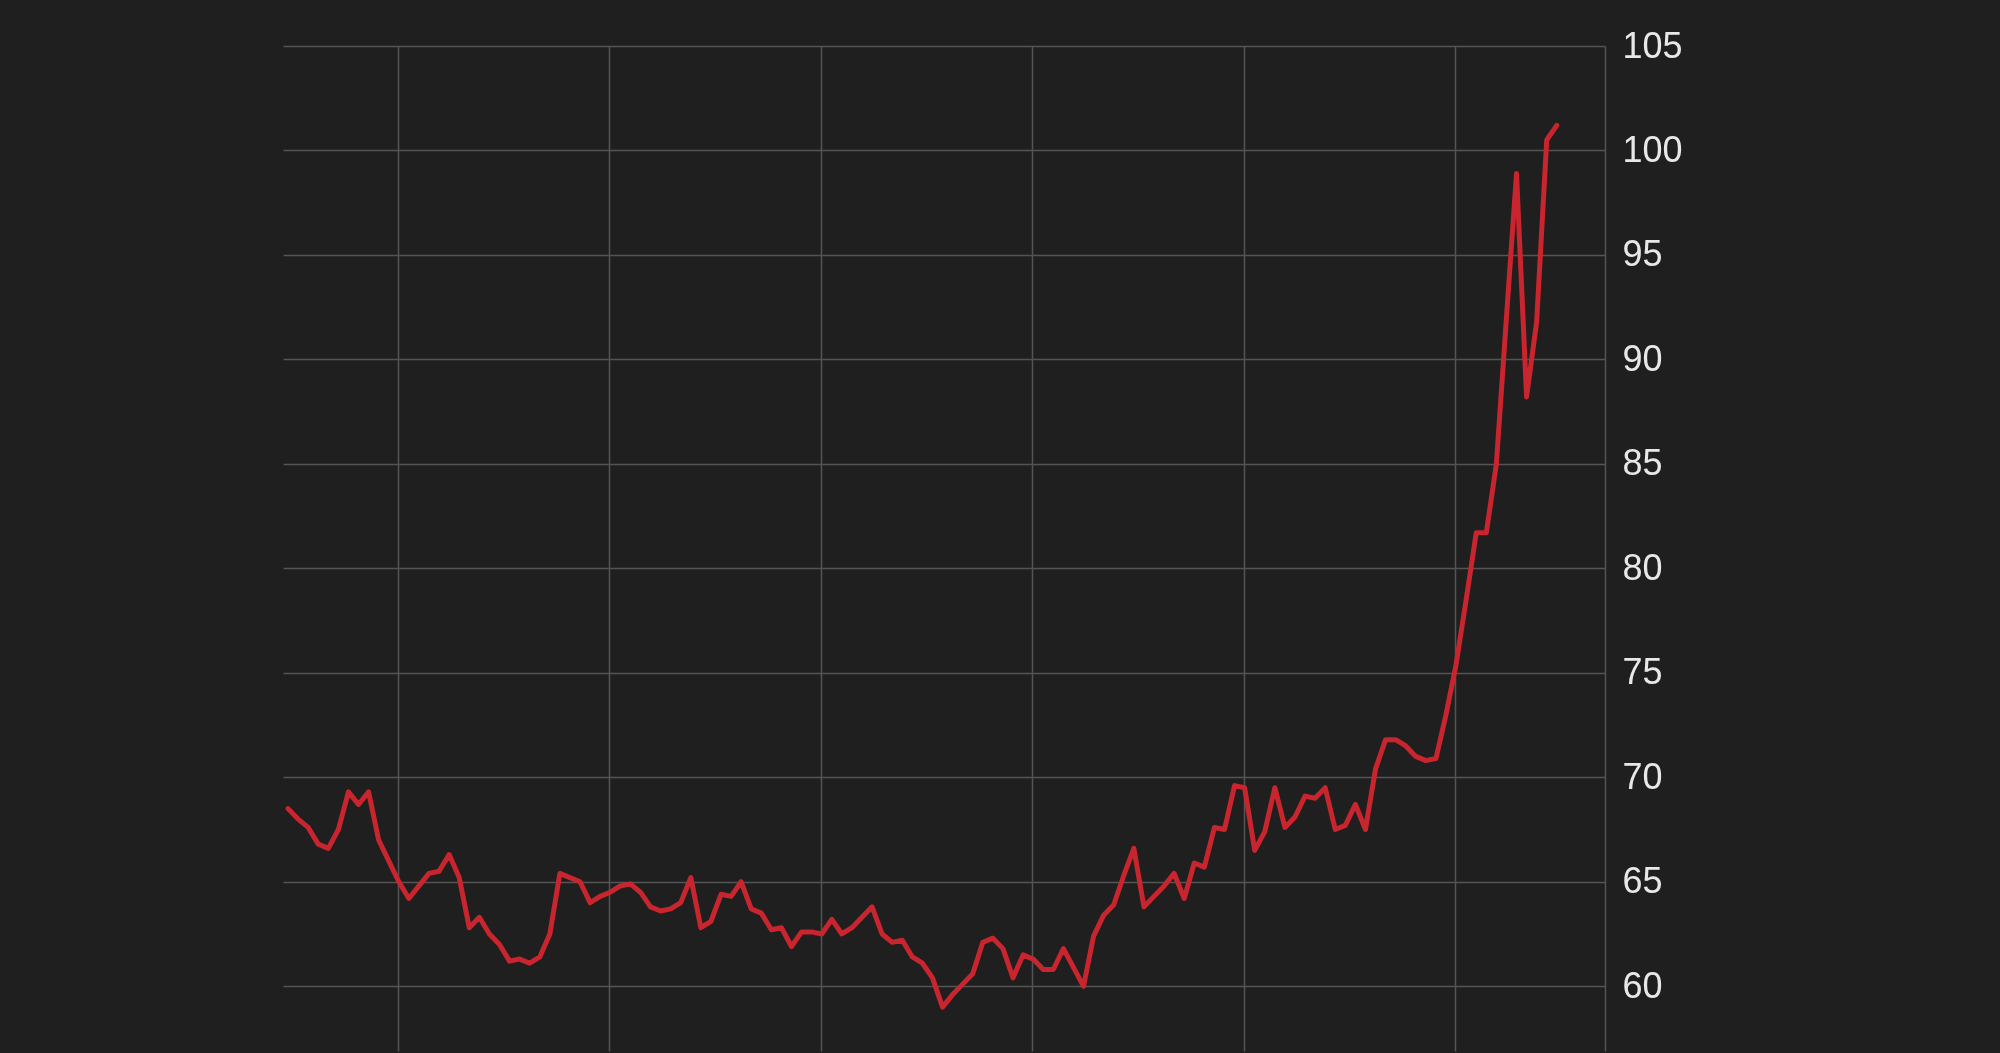  Describe the element at coordinates (1642, 358) in the screenshot. I see `y-tick-label: 90` at that location.